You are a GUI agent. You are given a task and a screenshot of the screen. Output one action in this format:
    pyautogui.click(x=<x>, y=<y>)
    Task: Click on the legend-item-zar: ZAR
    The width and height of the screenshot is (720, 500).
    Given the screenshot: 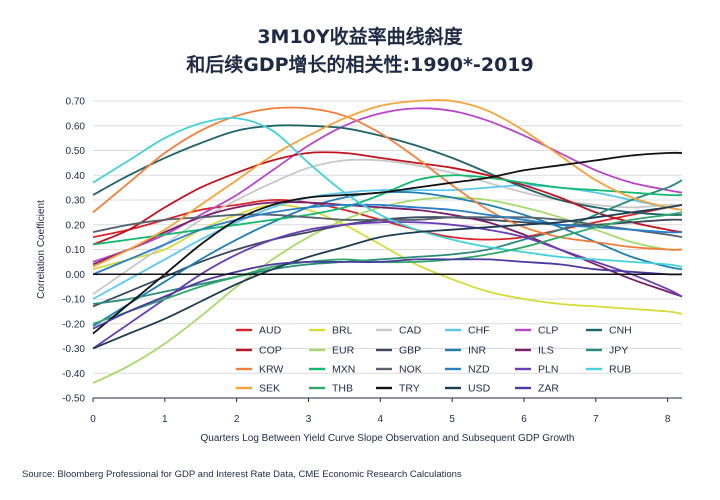 What is the action you would take?
    pyautogui.click(x=537, y=389)
    